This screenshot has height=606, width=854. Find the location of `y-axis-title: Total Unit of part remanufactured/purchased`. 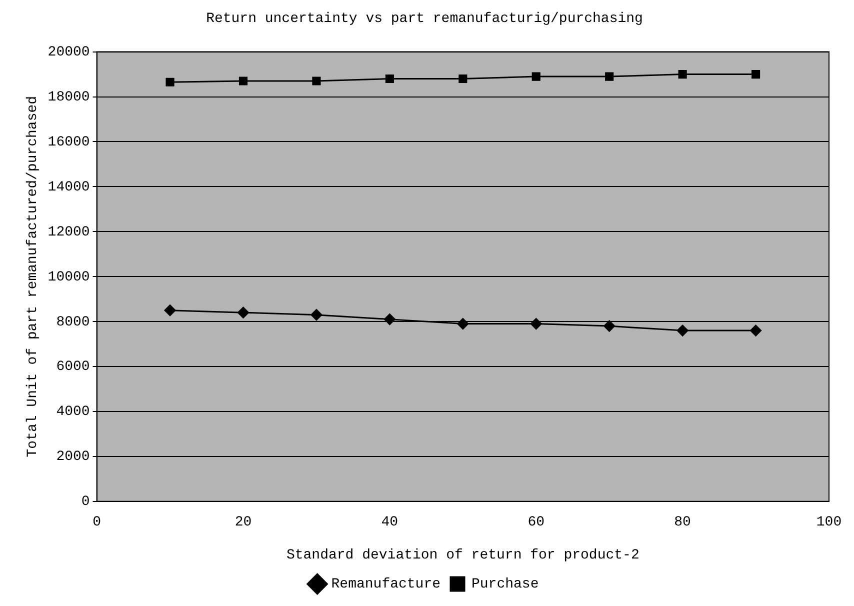

y-axis-title: Total Unit of part remanufactured/purchased is located at coordinates (33, 277).